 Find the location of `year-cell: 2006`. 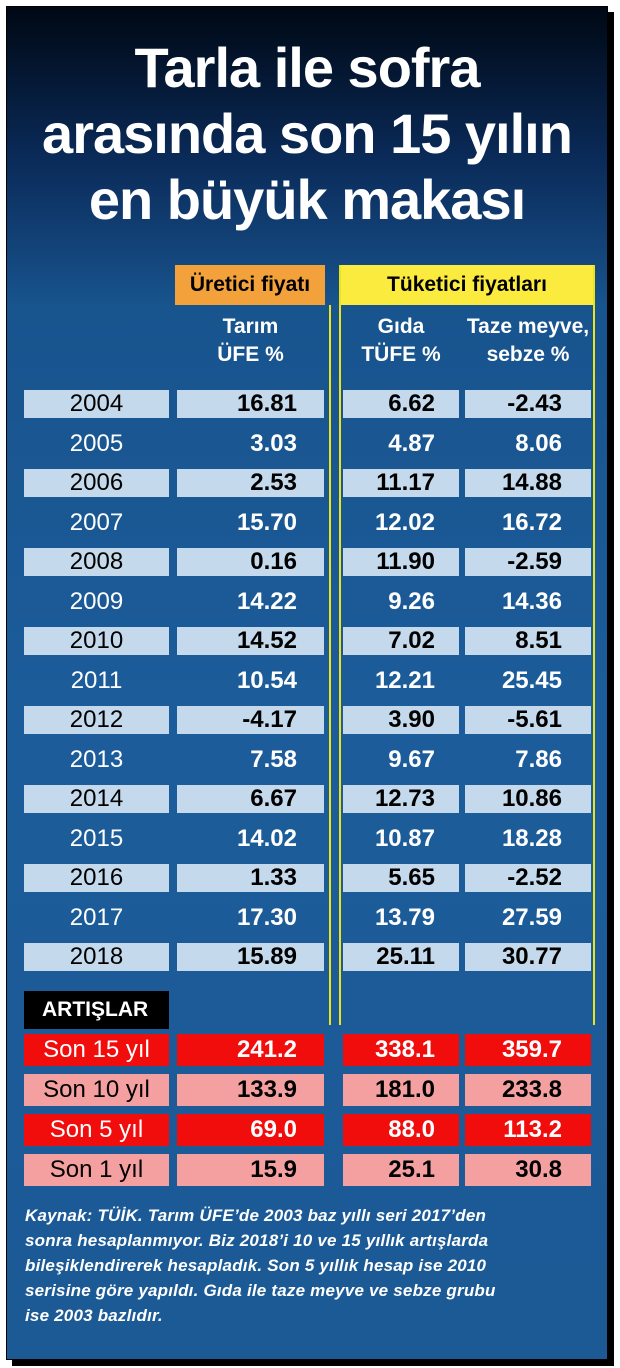

year-cell: 2006 is located at coordinates (96, 483).